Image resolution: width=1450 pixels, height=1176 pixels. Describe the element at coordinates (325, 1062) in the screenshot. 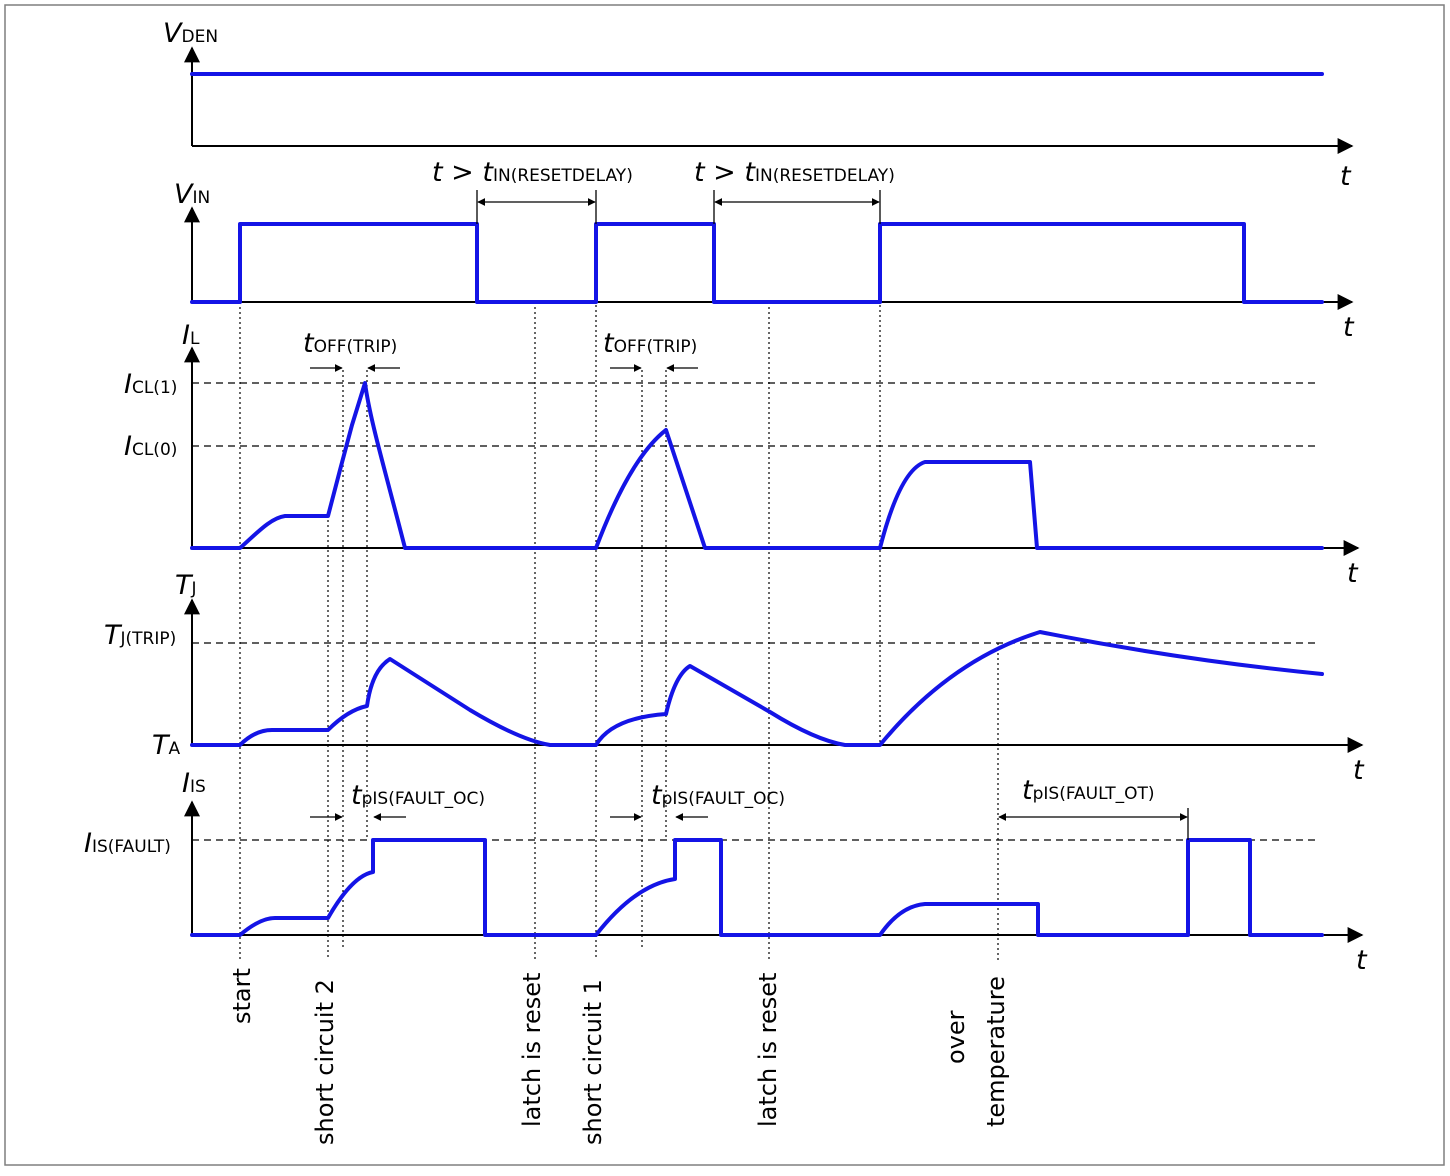

I see `event-short-circuit-2-label: short circuit 2` at that location.